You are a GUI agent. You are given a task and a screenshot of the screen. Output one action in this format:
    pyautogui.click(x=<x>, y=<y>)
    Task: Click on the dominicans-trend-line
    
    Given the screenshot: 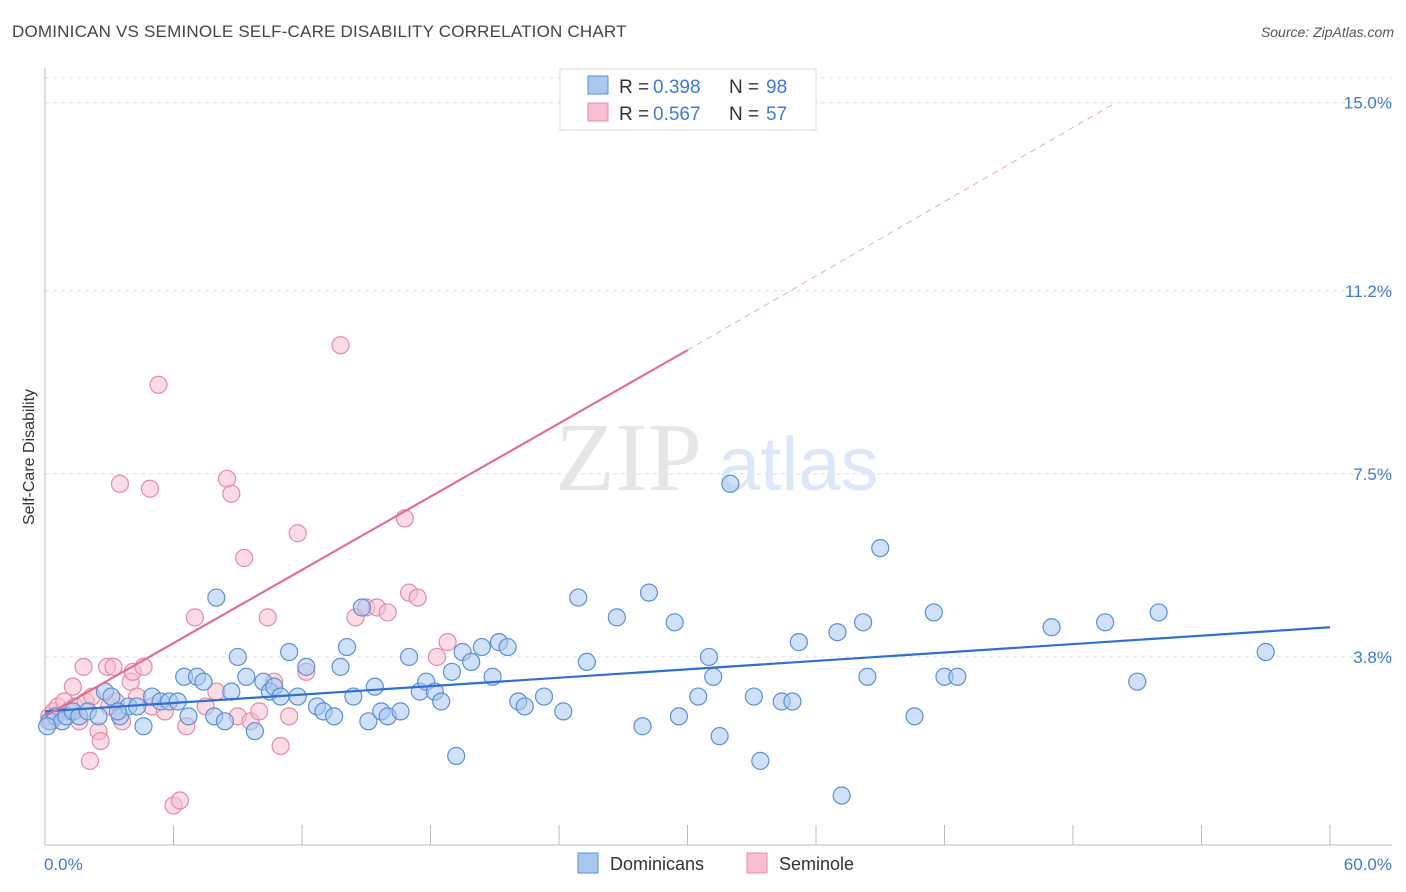 What is the action you would take?
    pyautogui.click(x=687, y=669)
    